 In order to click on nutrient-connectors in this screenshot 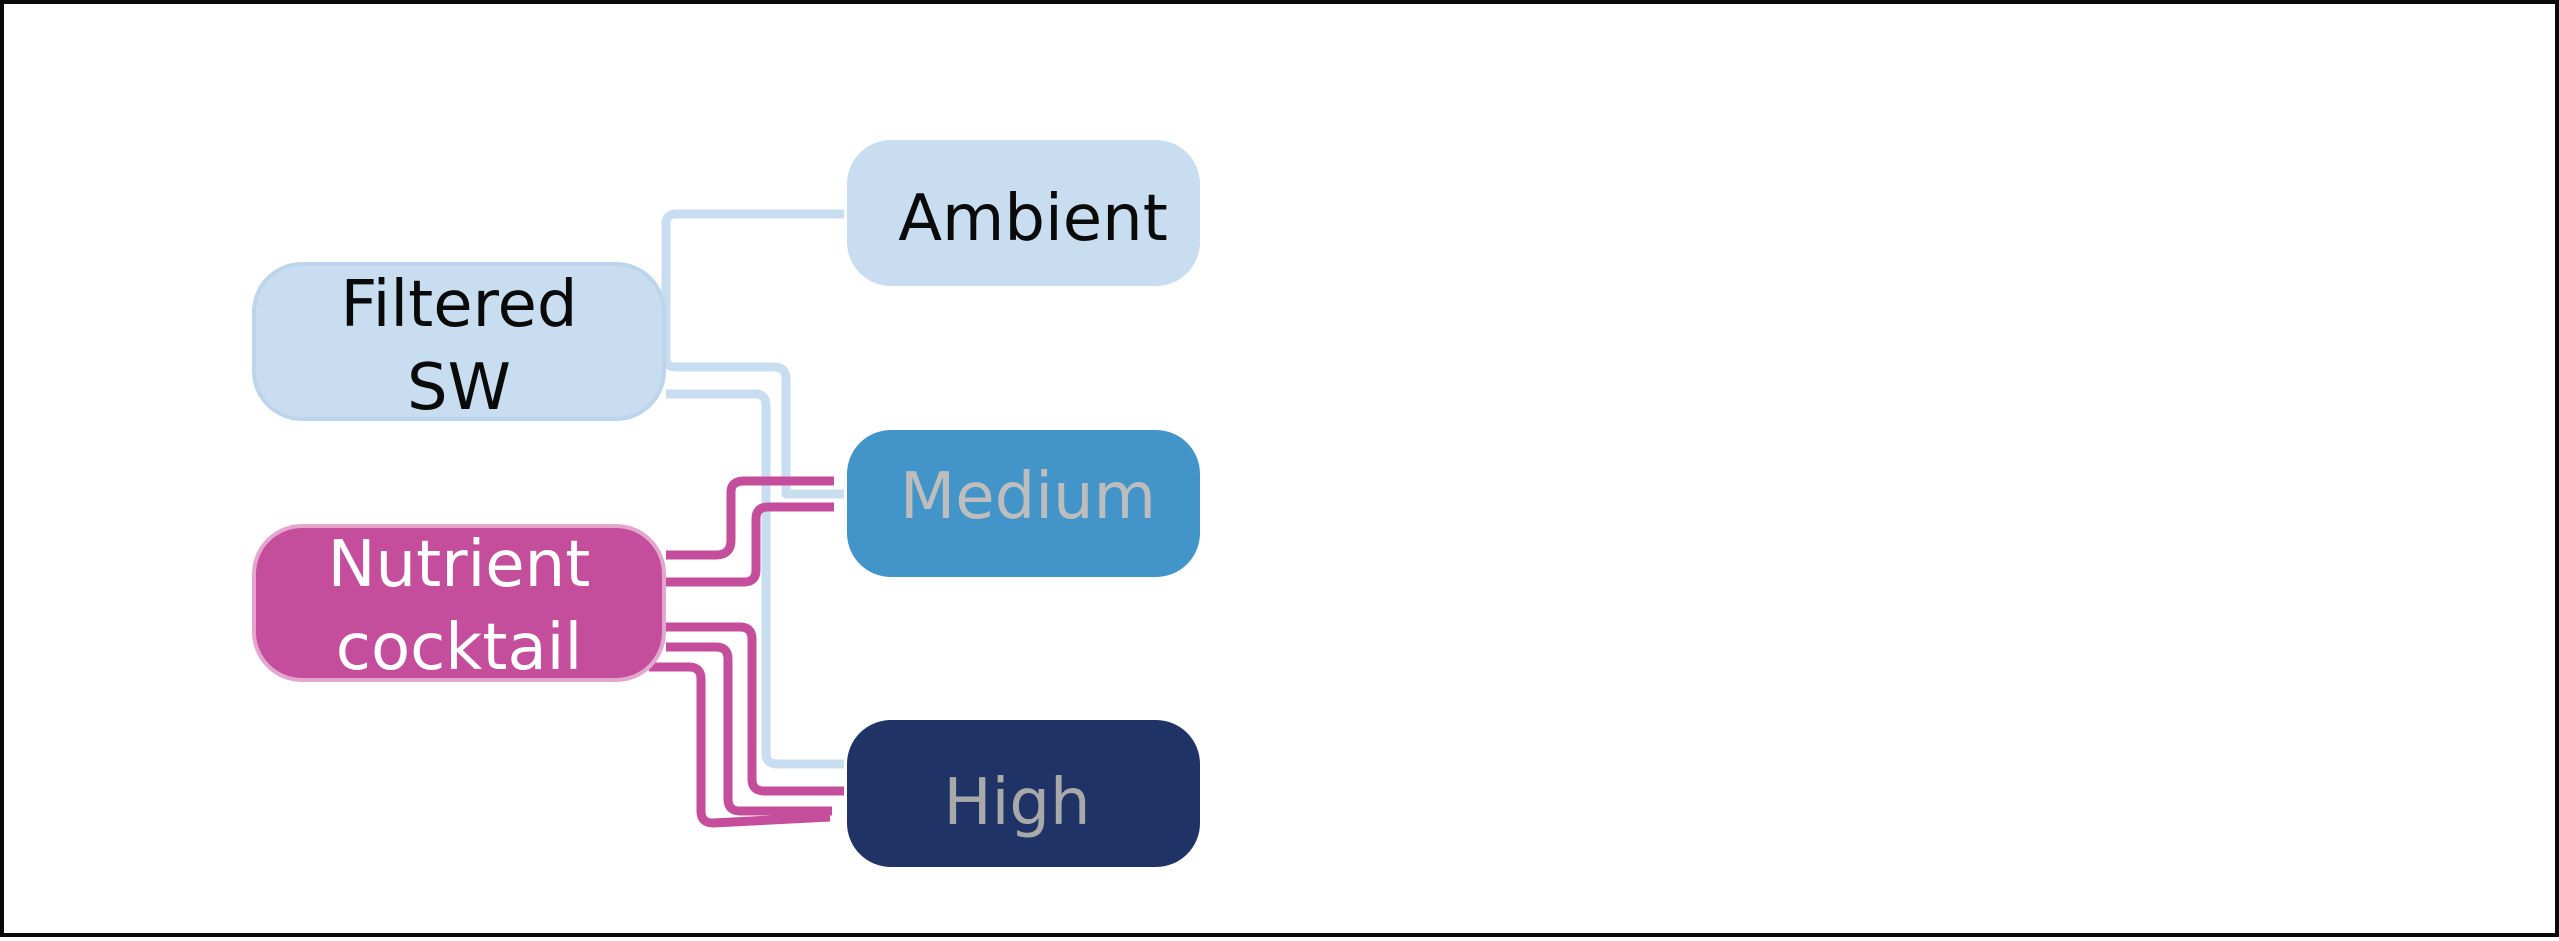, I will do `click(746, 652)`.